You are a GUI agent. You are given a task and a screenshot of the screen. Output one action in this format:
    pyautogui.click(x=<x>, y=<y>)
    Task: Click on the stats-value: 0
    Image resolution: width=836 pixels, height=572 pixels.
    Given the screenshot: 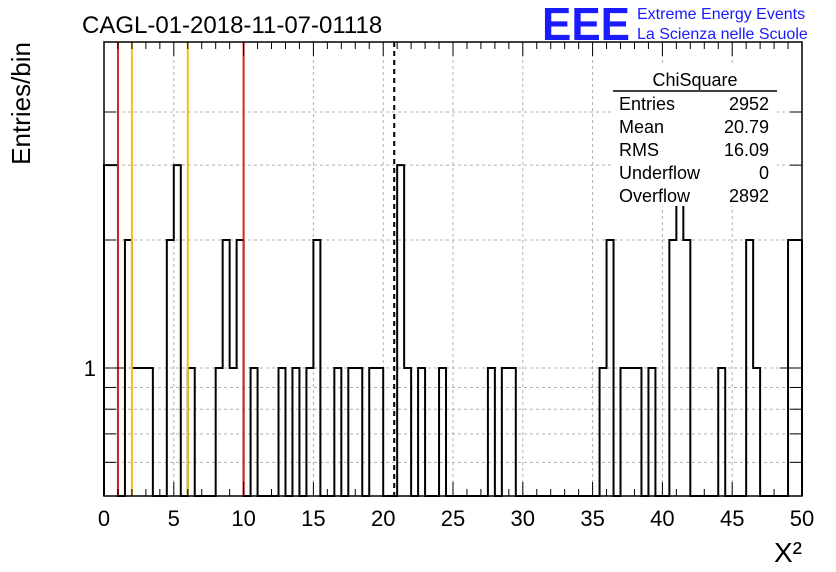 What is the action you would take?
    pyautogui.click(x=764, y=173)
    